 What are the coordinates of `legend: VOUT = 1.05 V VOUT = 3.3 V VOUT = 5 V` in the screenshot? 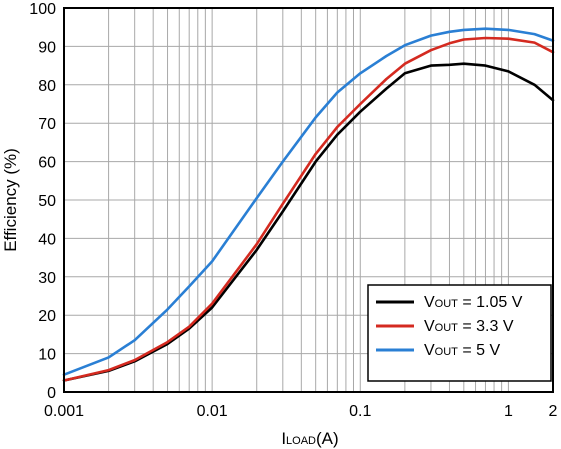 It's located at (459, 333).